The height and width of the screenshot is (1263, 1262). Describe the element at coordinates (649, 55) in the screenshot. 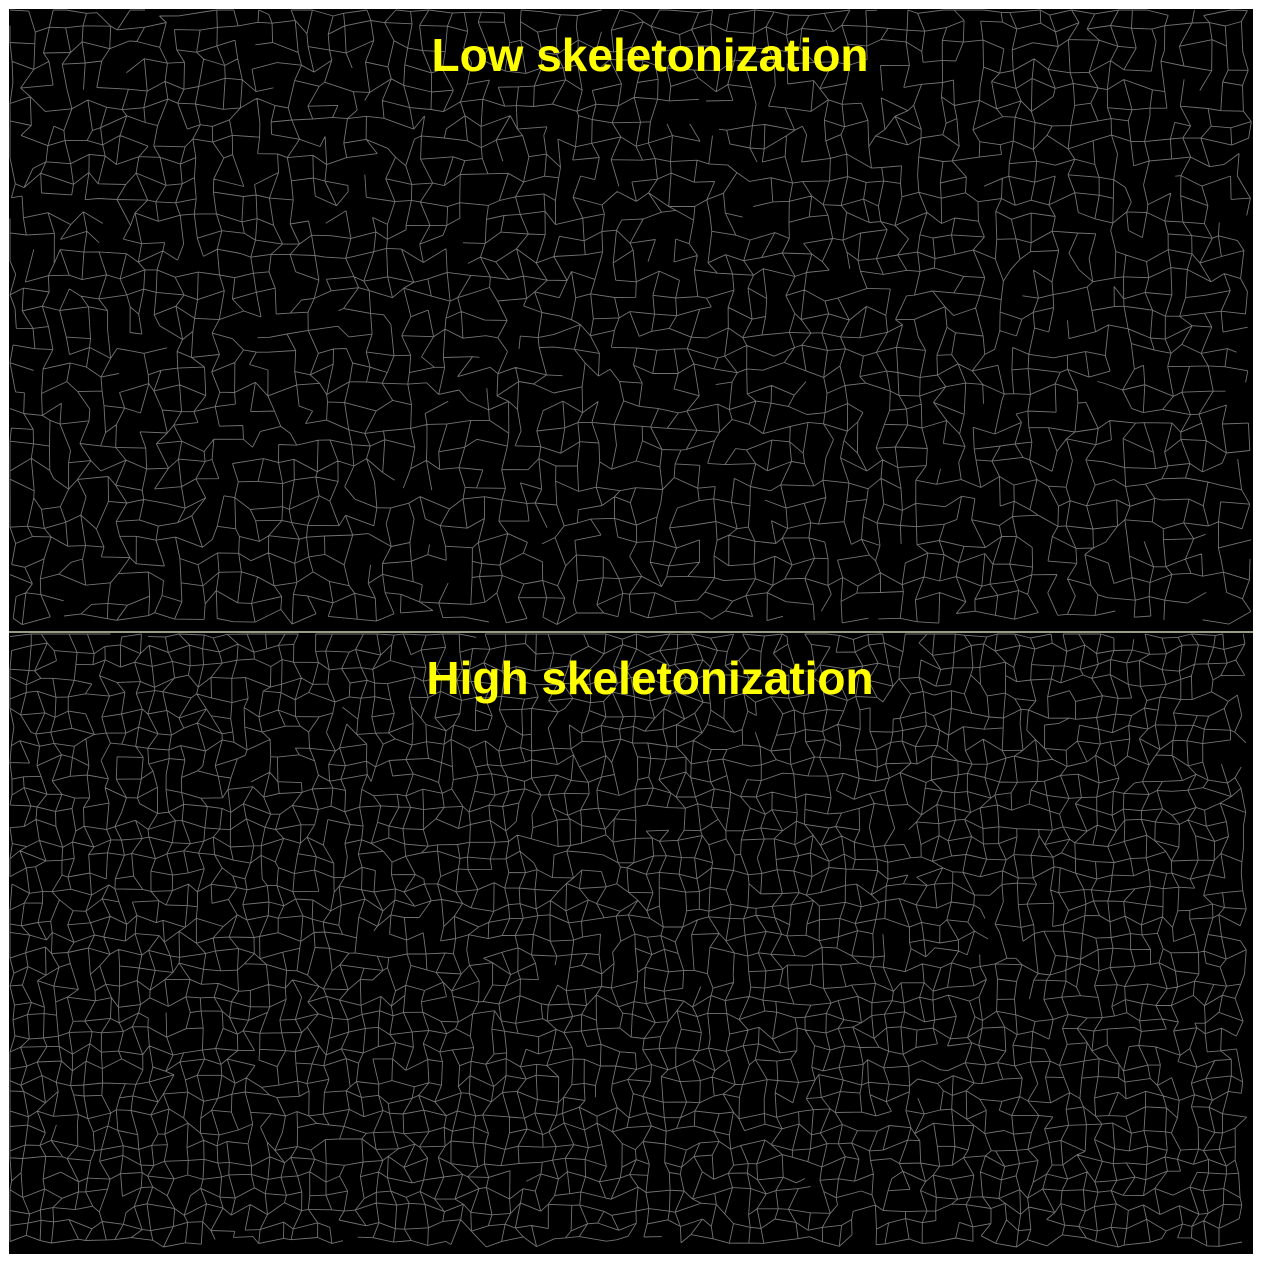

I see `panel-label: Low skeletonization` at that location.